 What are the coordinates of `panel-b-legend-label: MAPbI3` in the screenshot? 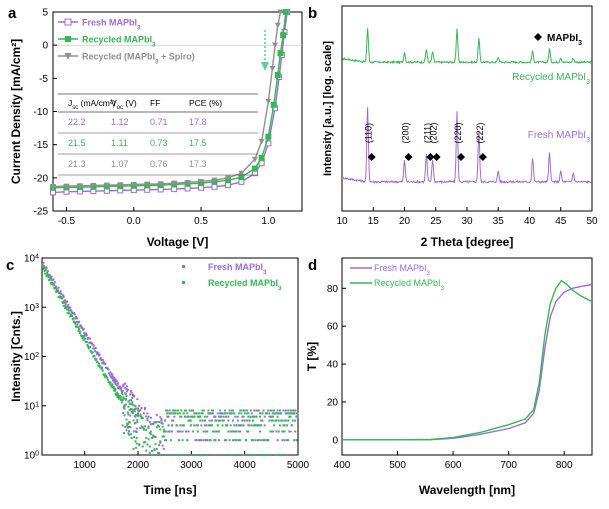 It's located at (564, 40).